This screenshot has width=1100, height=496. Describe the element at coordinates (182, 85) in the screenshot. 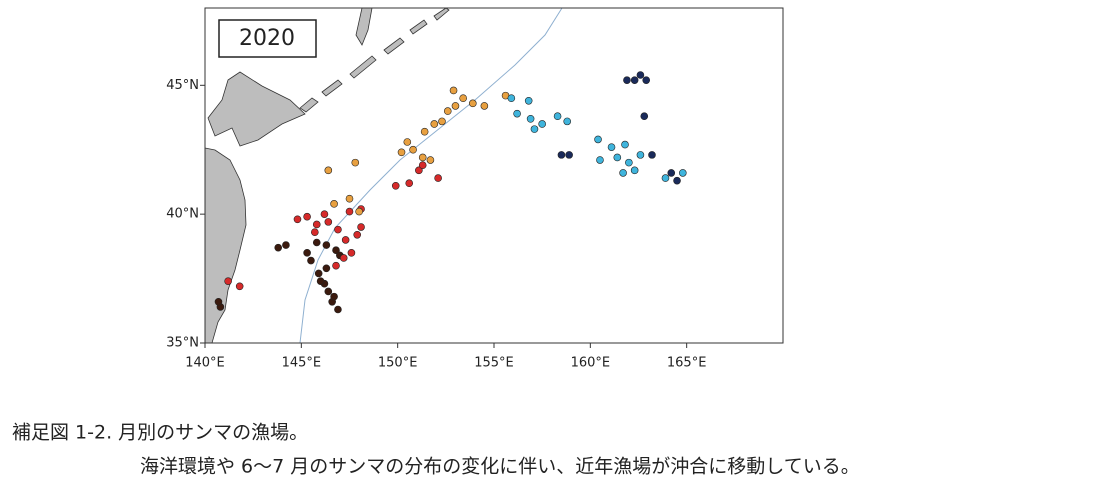

I see `y-tick-label: 45°N` at that location.